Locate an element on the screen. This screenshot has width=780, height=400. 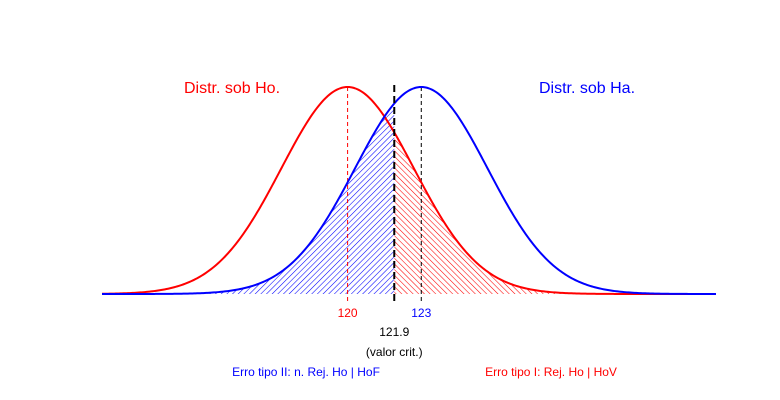
type-ii-error-annotation: Erro tipo II: n. Rej. Ho | HoF is located at coordinates (306, 372).